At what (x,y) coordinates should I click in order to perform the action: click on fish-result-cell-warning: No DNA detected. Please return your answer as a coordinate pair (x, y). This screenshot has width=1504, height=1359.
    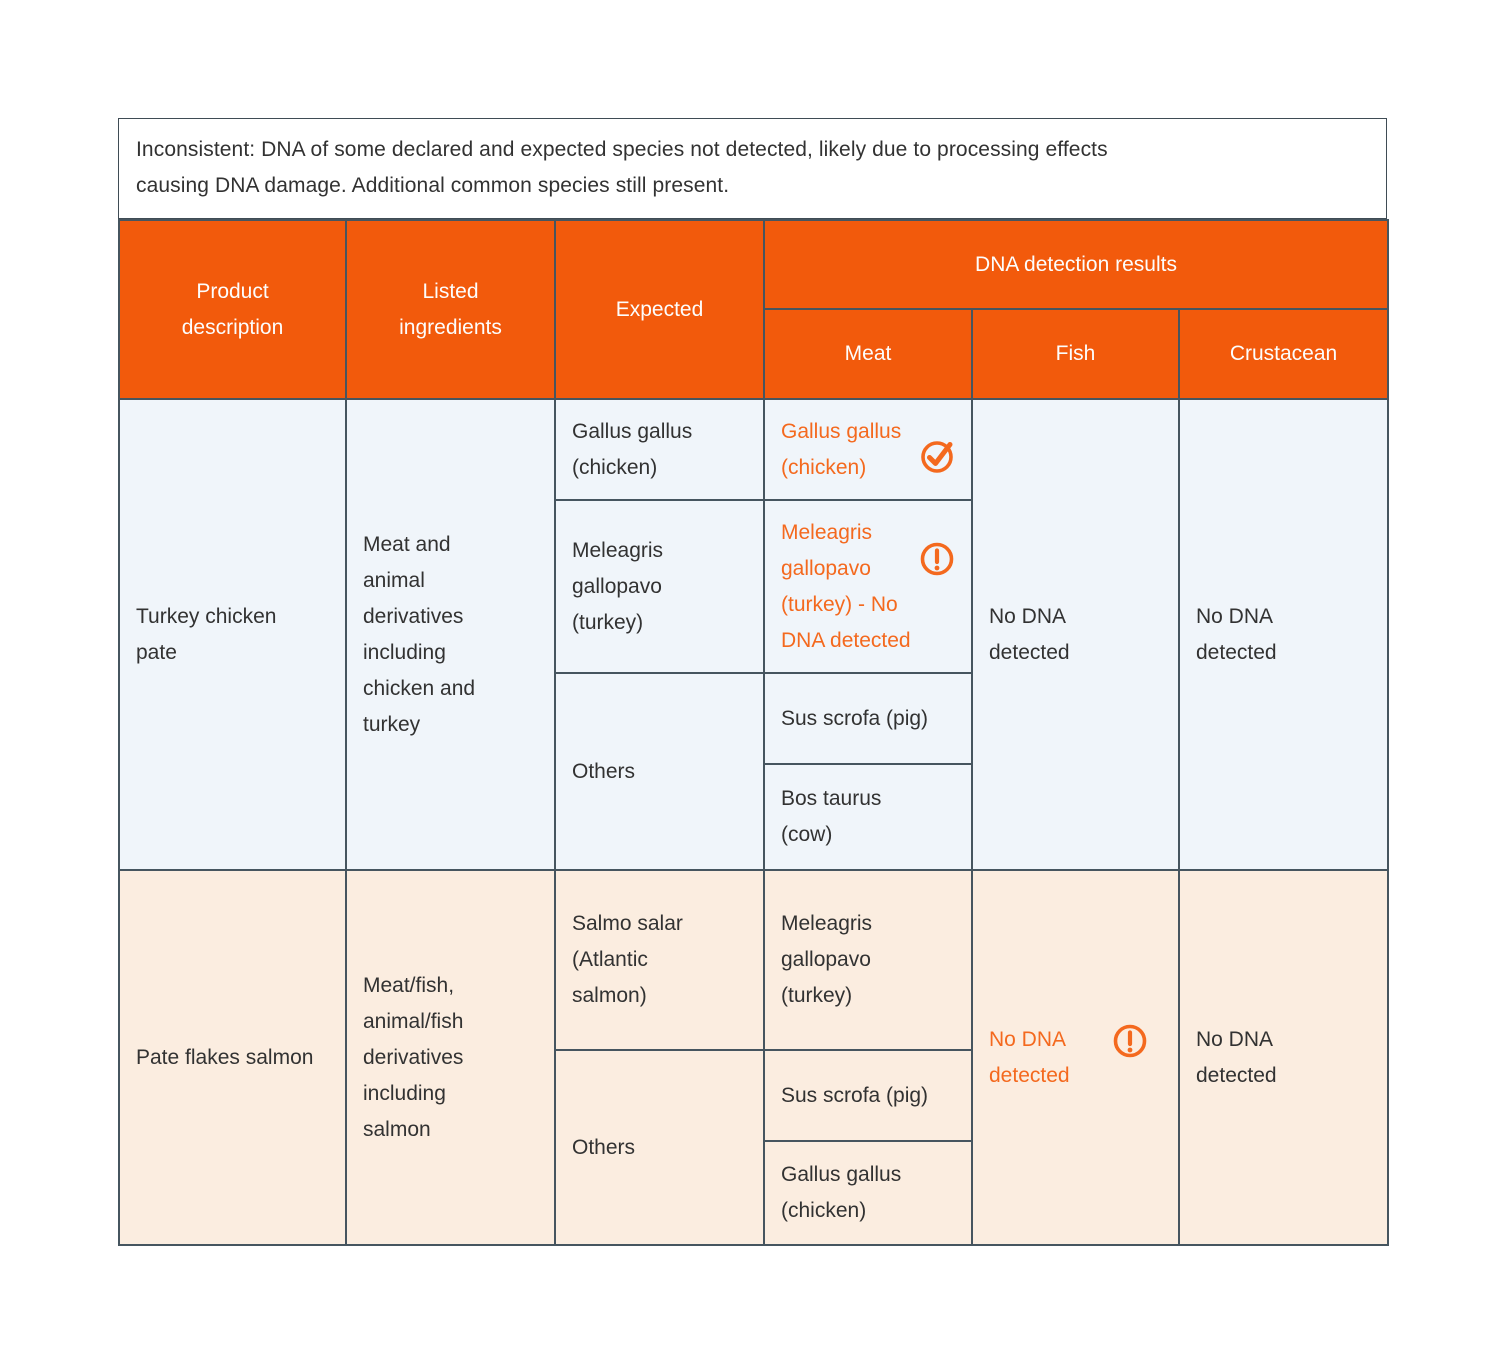
    Looking at the image, I should click on (1075, 1057).